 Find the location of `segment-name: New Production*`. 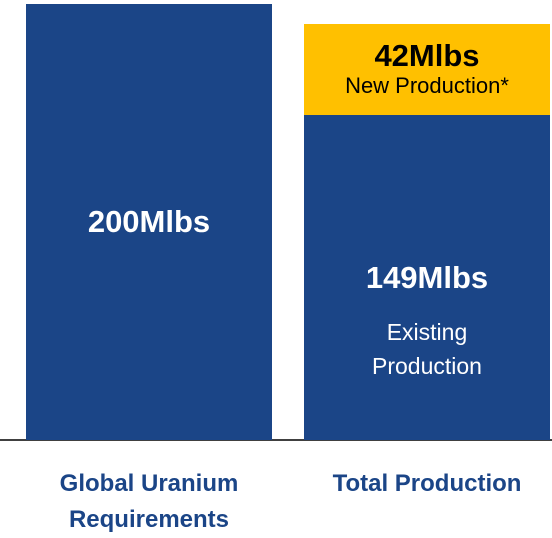

segment-name: New Production* is located at coordinates (427, 86).